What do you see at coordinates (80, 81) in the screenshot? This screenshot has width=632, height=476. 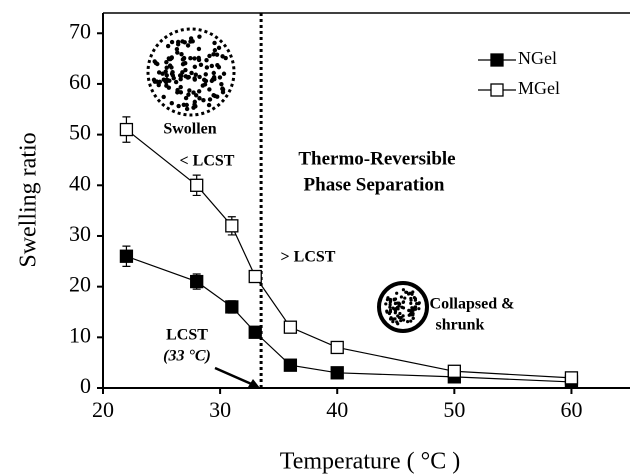 I see `y-tick-label: 60` at bounding box center [80, 81].